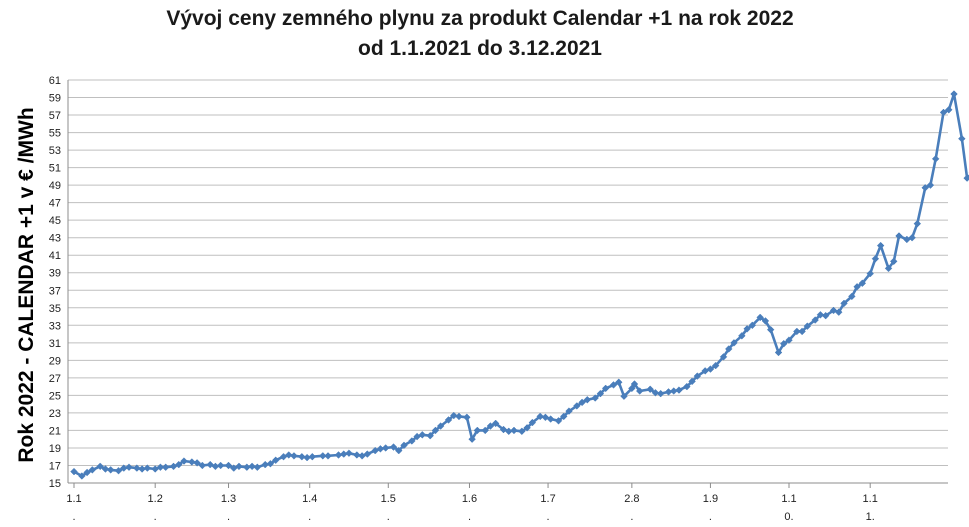 The width and height of the screenshot is (969, 527). What do you see at coordinates (55, 116) in the screenshot?
I see `y-tick-label: 57` at bounding box center [55, 116].